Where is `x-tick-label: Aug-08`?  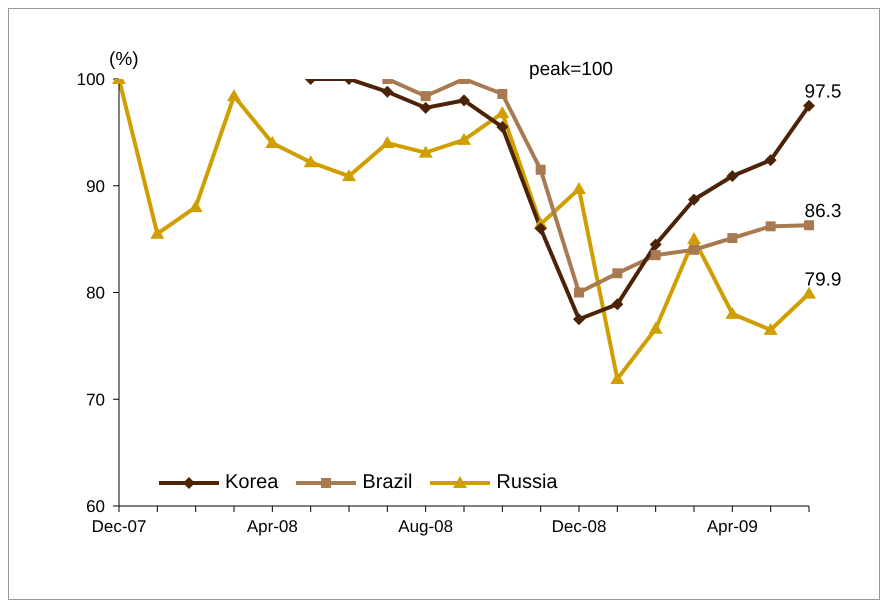 x-tick-label: Aug-08 is located at coordinates (426, 526).